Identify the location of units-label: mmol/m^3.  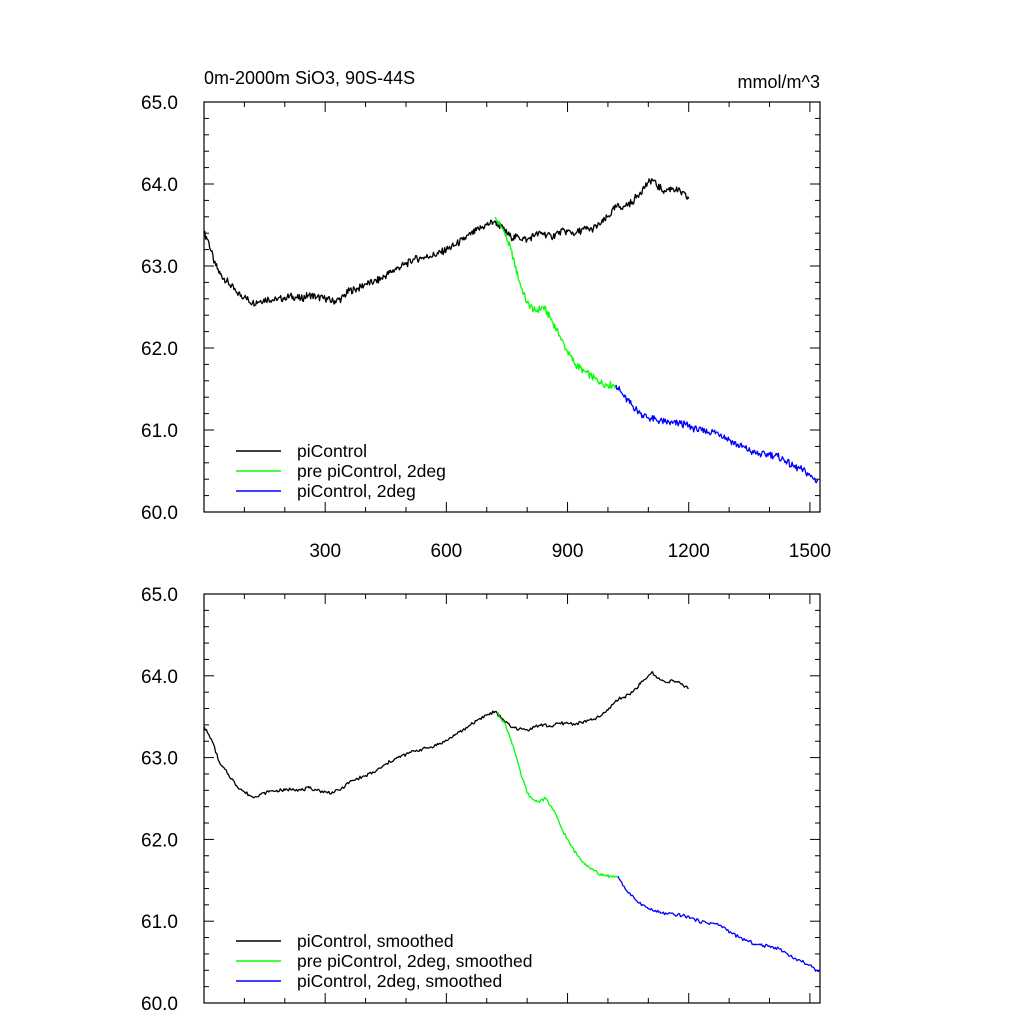
(779, 82).